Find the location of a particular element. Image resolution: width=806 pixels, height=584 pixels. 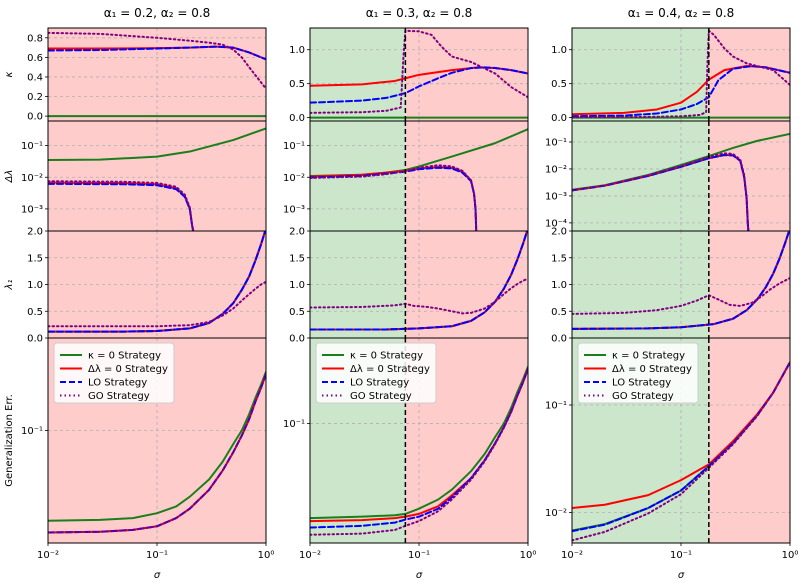

y-axis-label-row-4: Generalization Err. is located at coordinates (9, 440).